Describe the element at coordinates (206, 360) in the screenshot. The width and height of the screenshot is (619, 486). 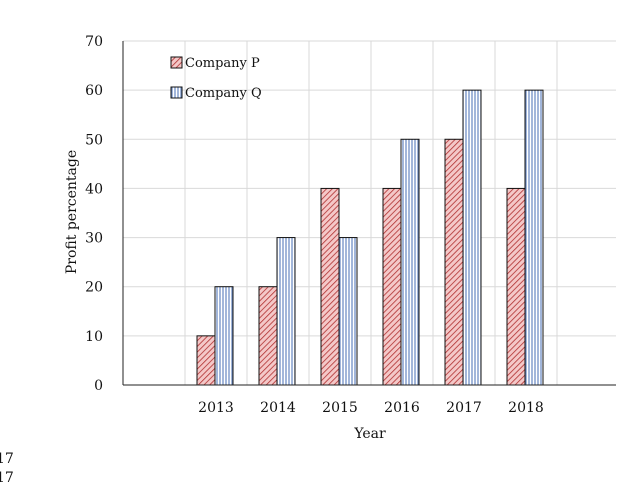
I see `bar-company-p-2013` at that location.